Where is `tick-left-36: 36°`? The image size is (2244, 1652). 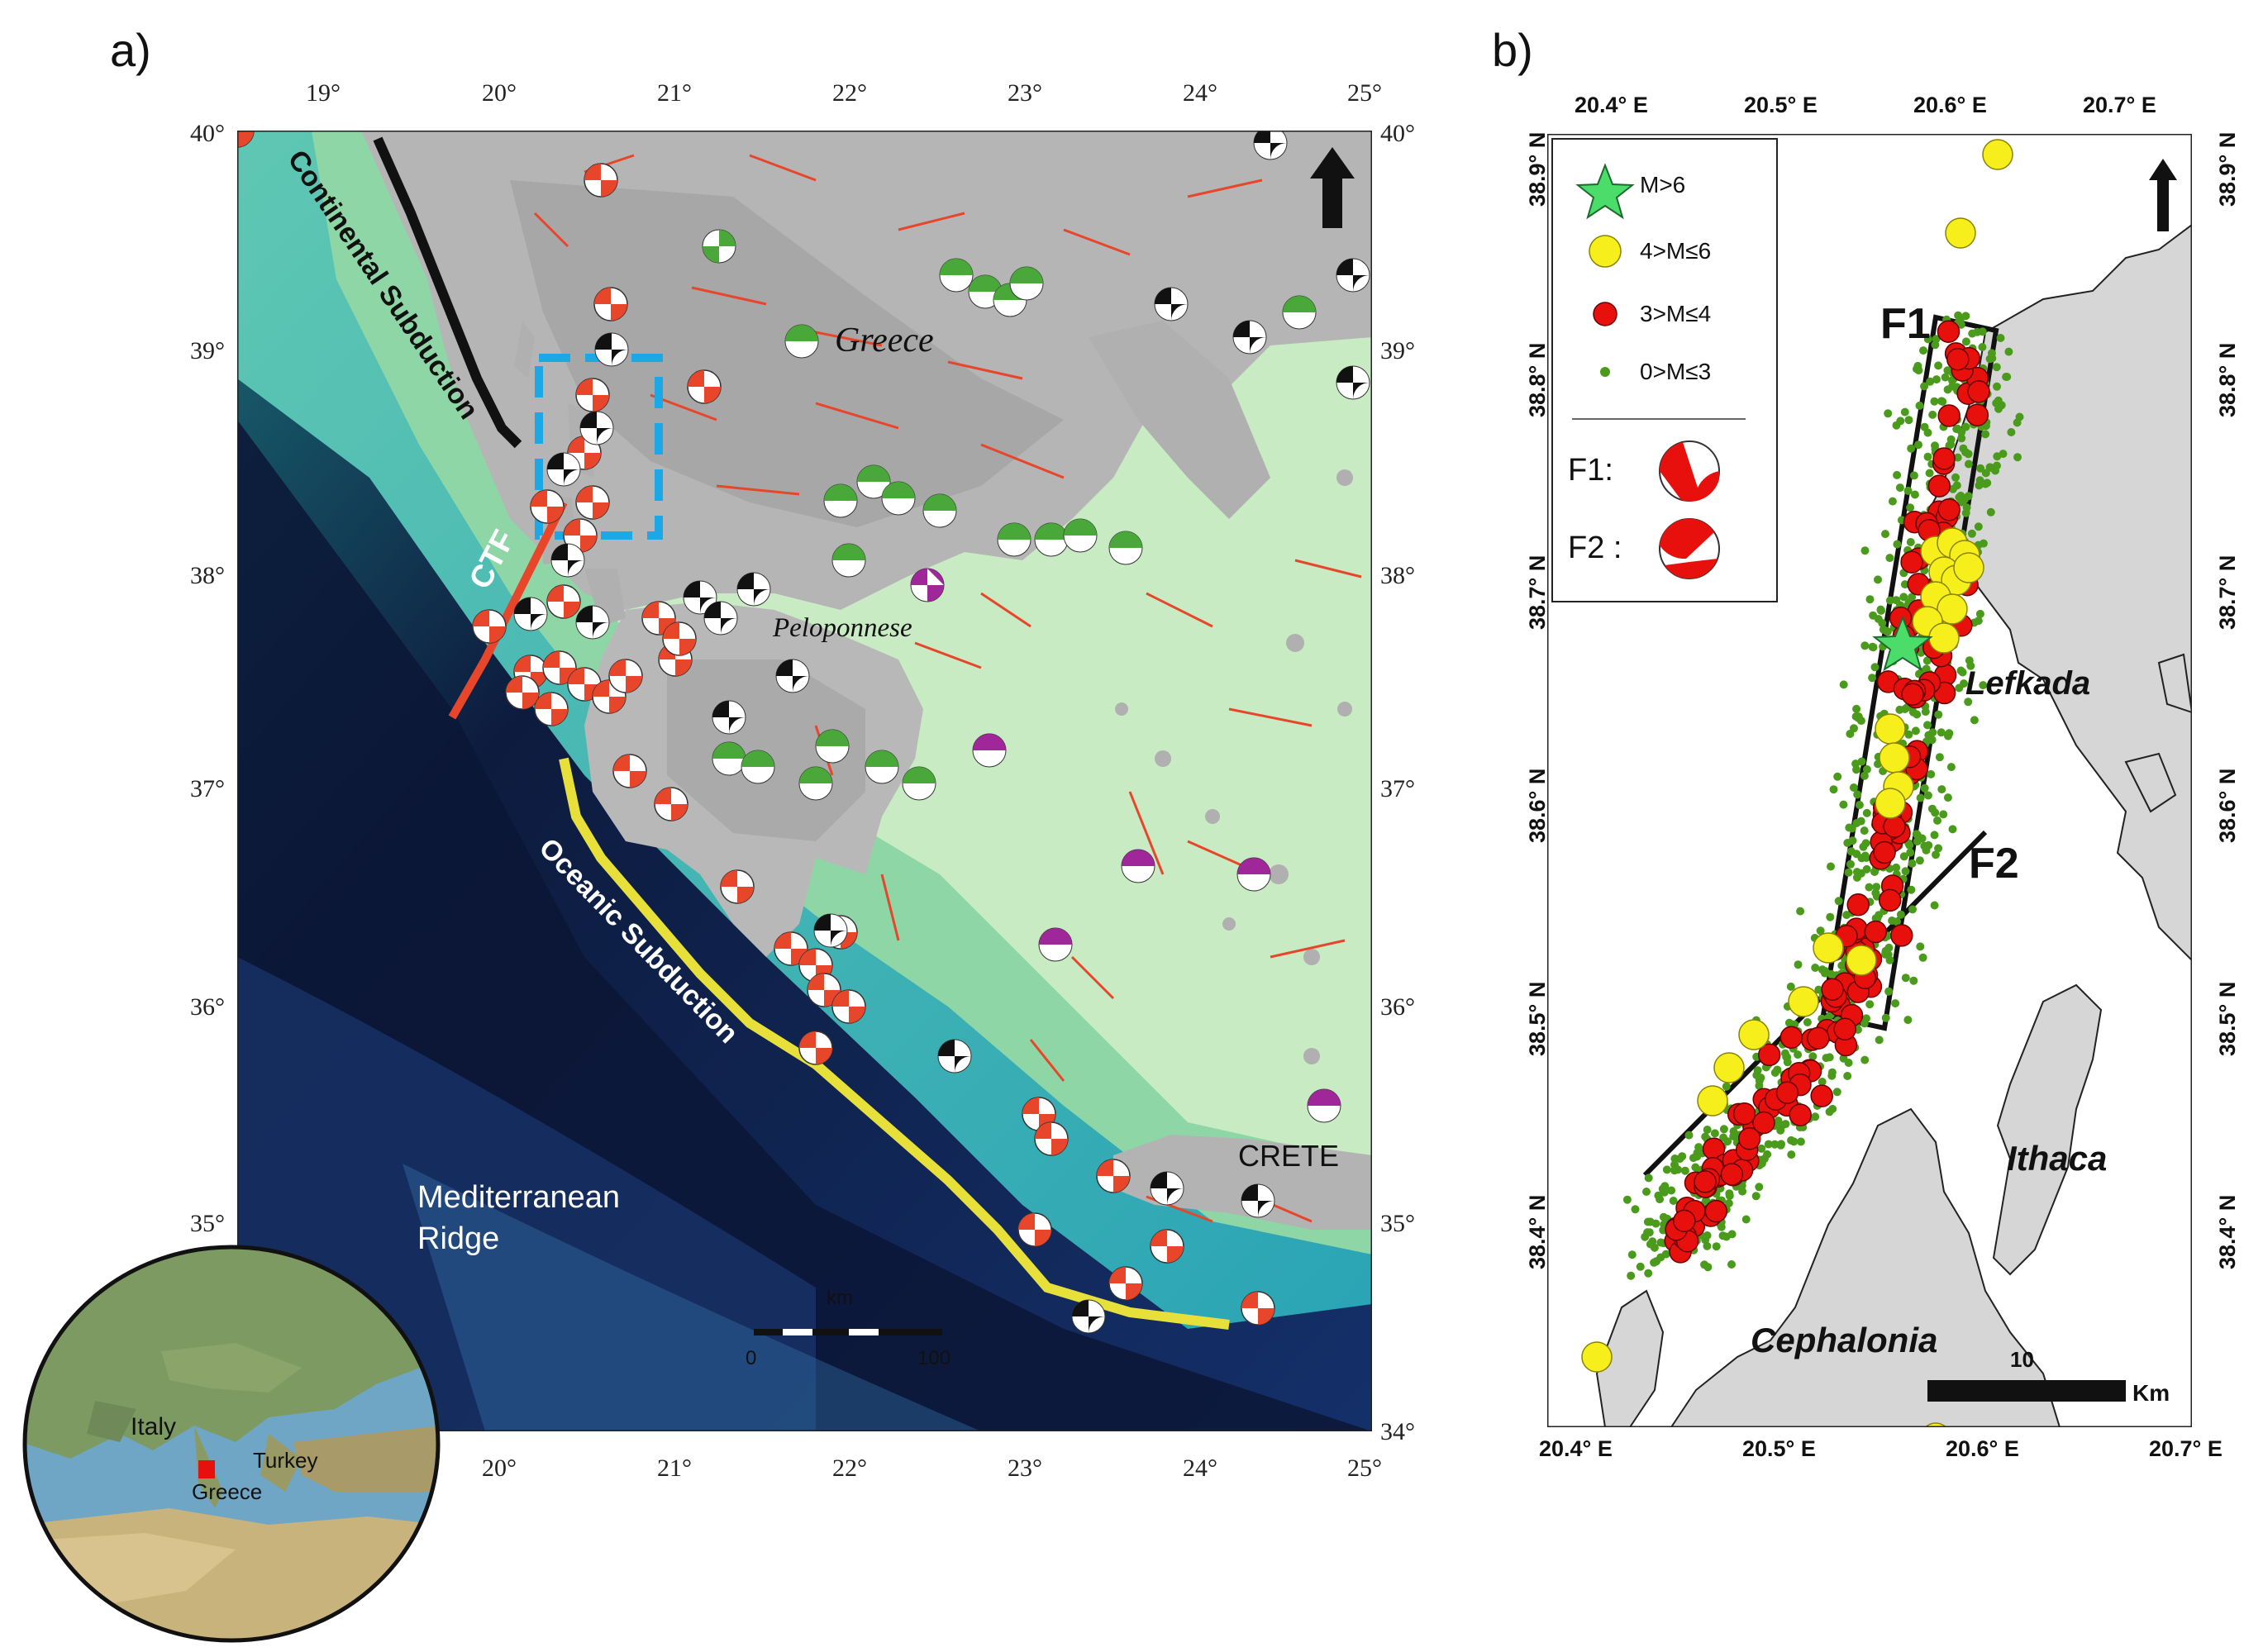 tick-left-36: 36° is located at coordinates (207, 1007).